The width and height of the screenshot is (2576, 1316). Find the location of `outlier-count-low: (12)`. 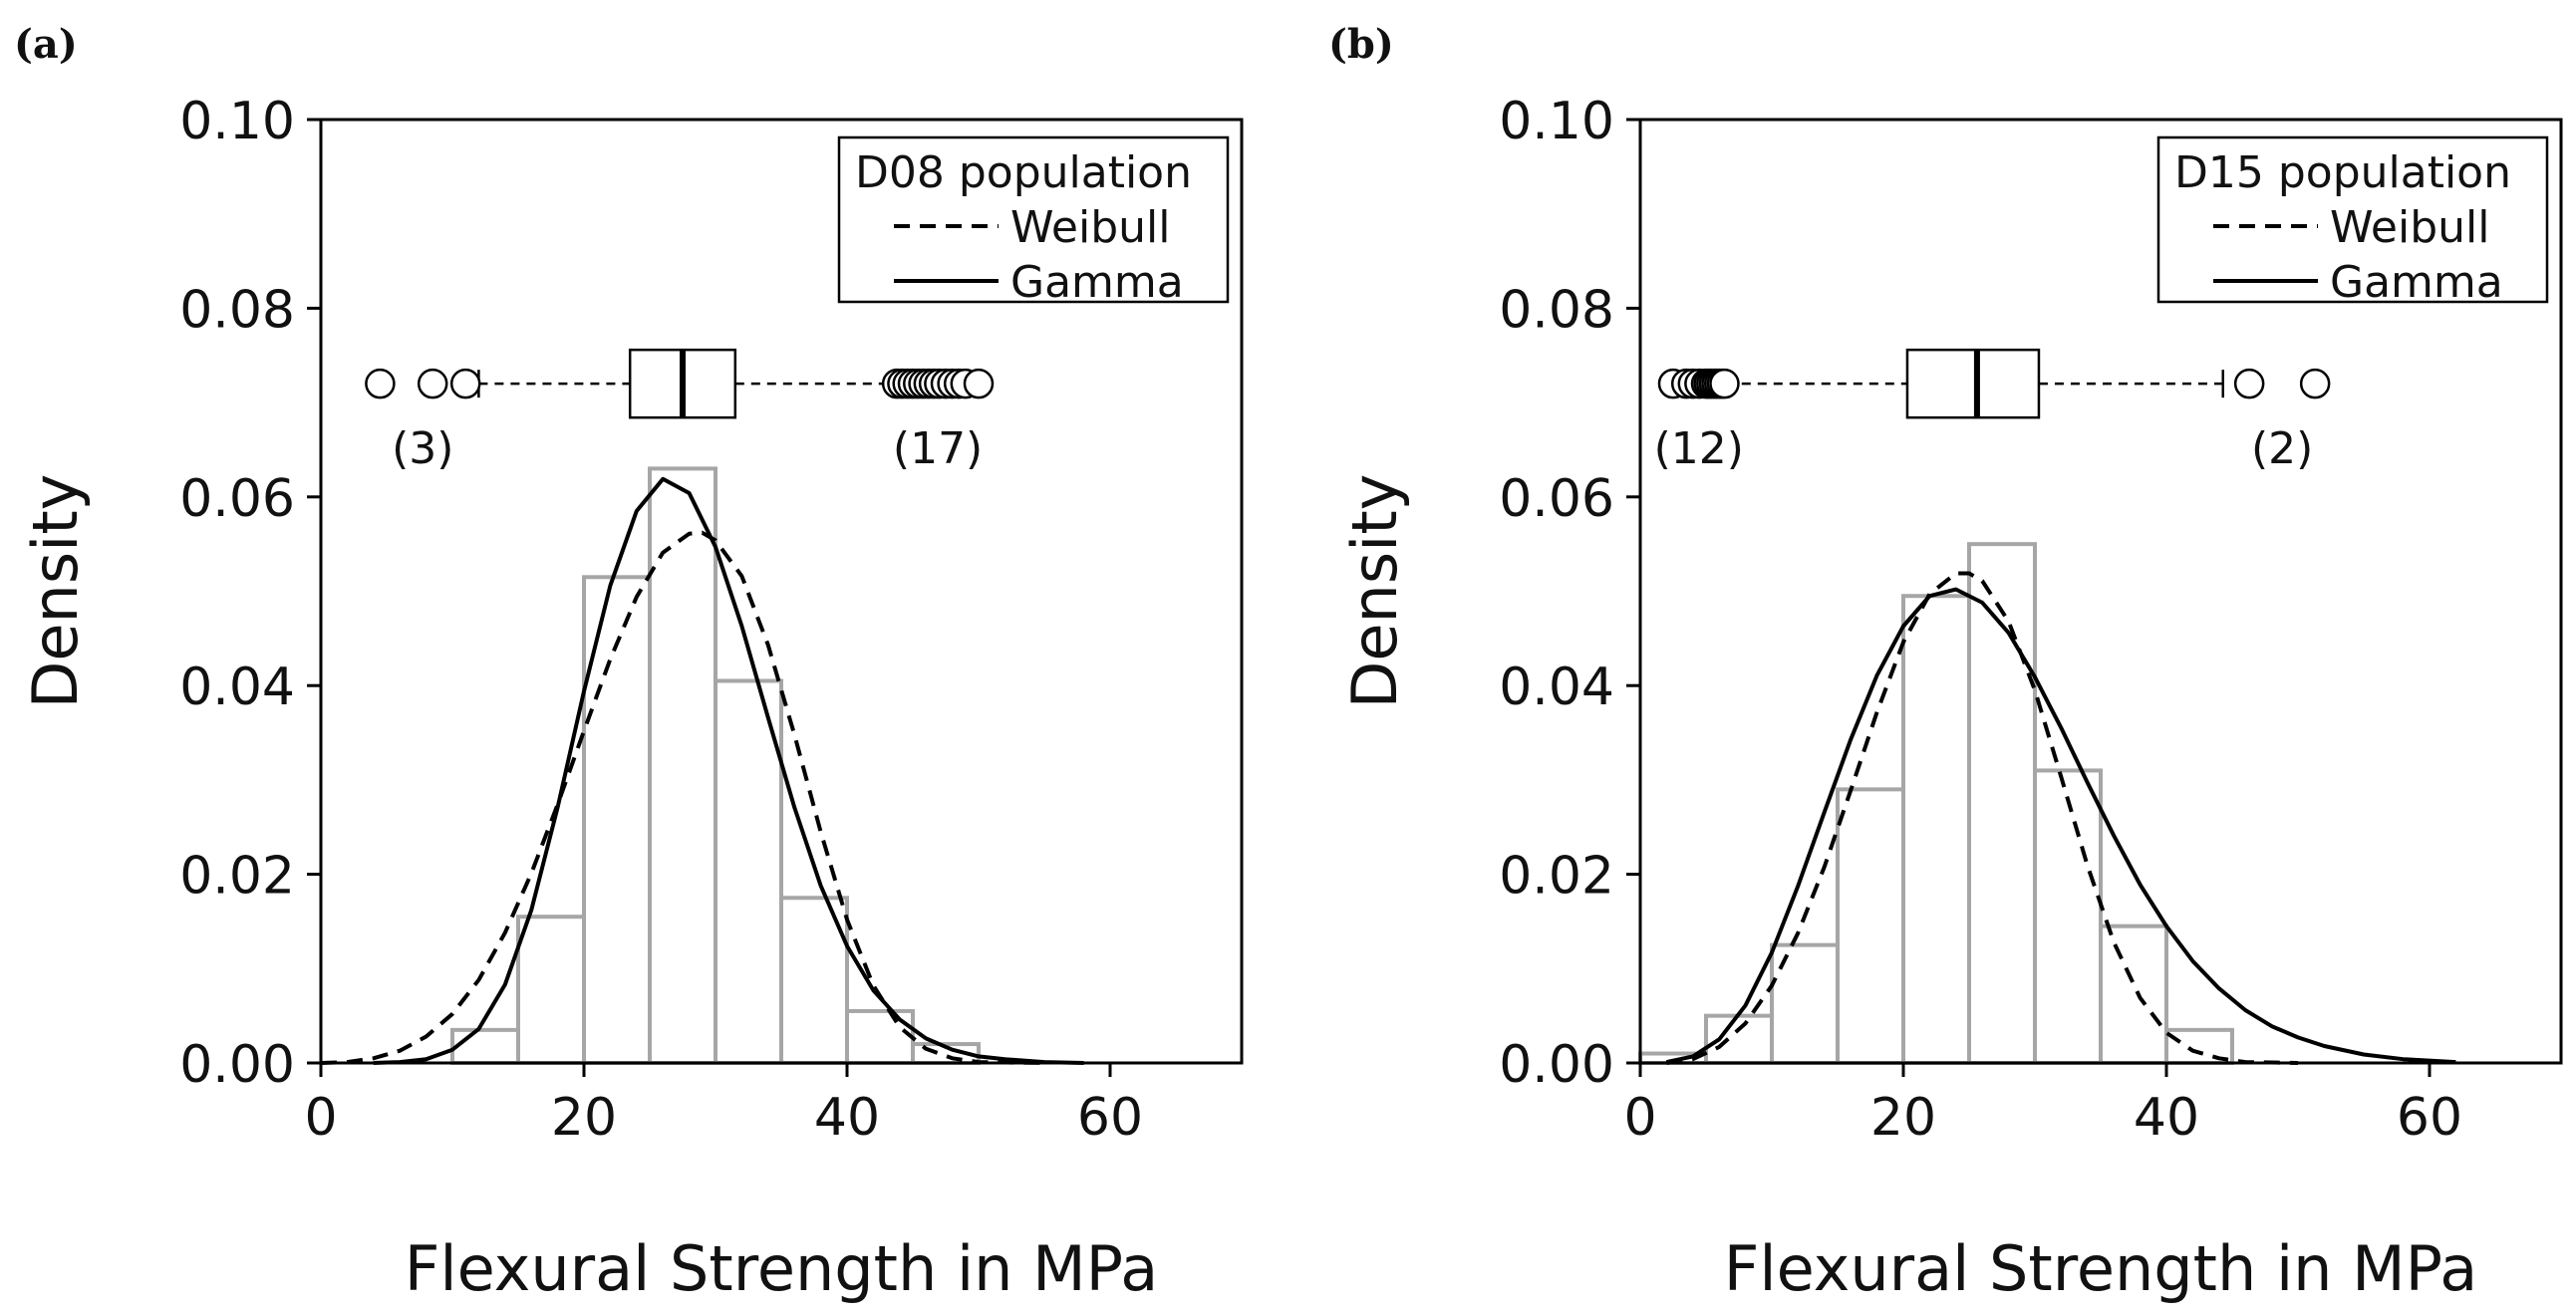

outlier-count-low: (12) is located at coordinates (1699, 449).